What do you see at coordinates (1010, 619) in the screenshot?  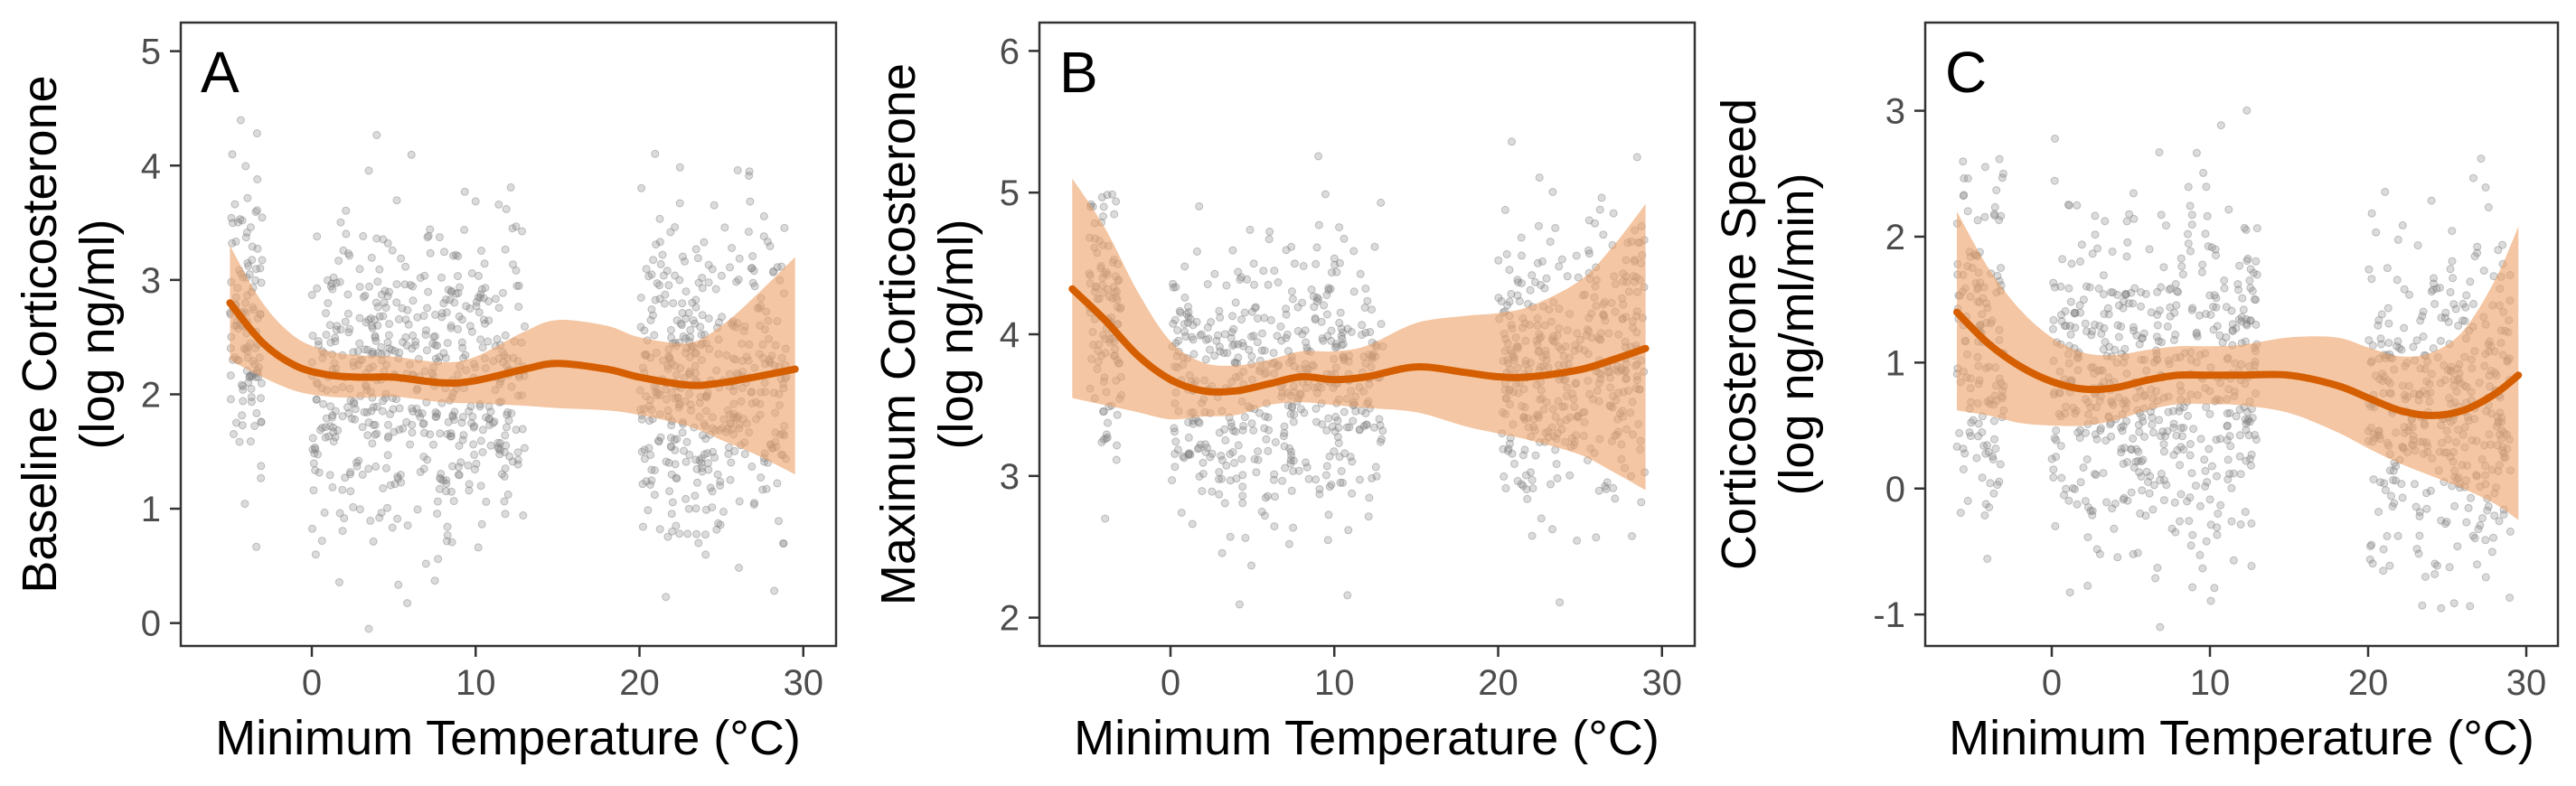 I see `y-tick-label: 2` at bounding box center [1010, 619].